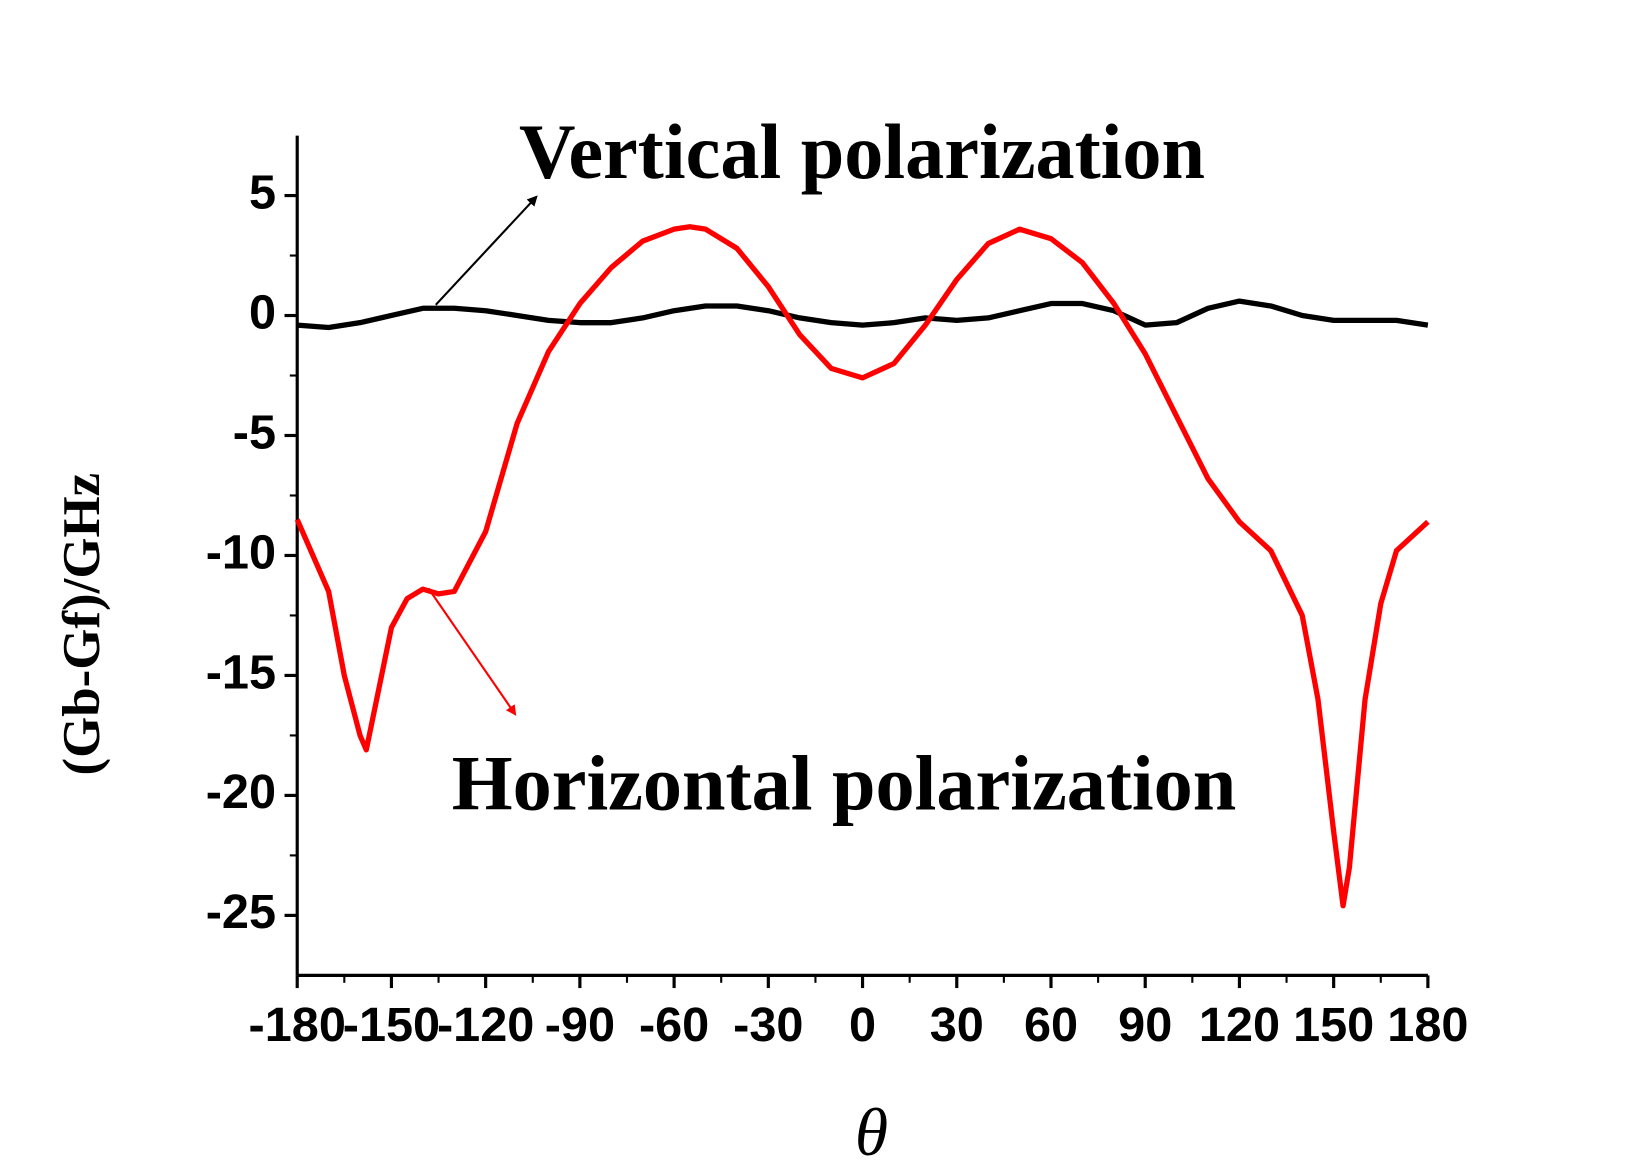  I want to click on x-tick-label: 90, so click(1145, 1025).